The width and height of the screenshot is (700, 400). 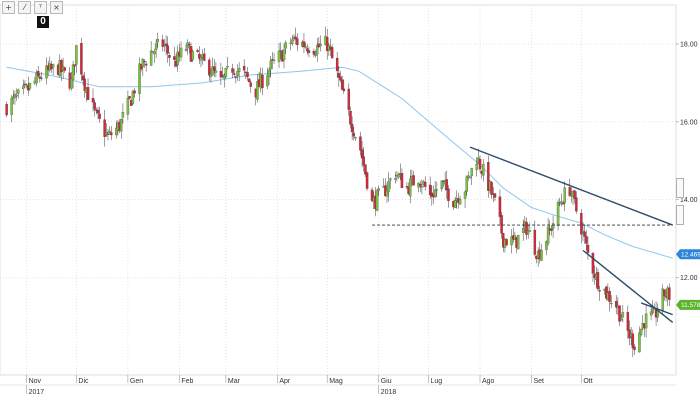 I want to click on year-label: 2018, so click(x=389, y=392).